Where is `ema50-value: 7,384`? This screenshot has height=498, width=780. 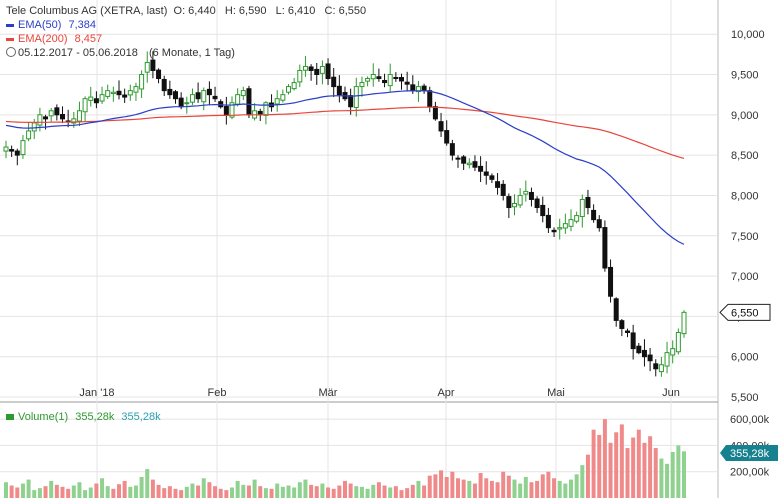
ema50-value: 7,384 is located at coordinates (82, 25).